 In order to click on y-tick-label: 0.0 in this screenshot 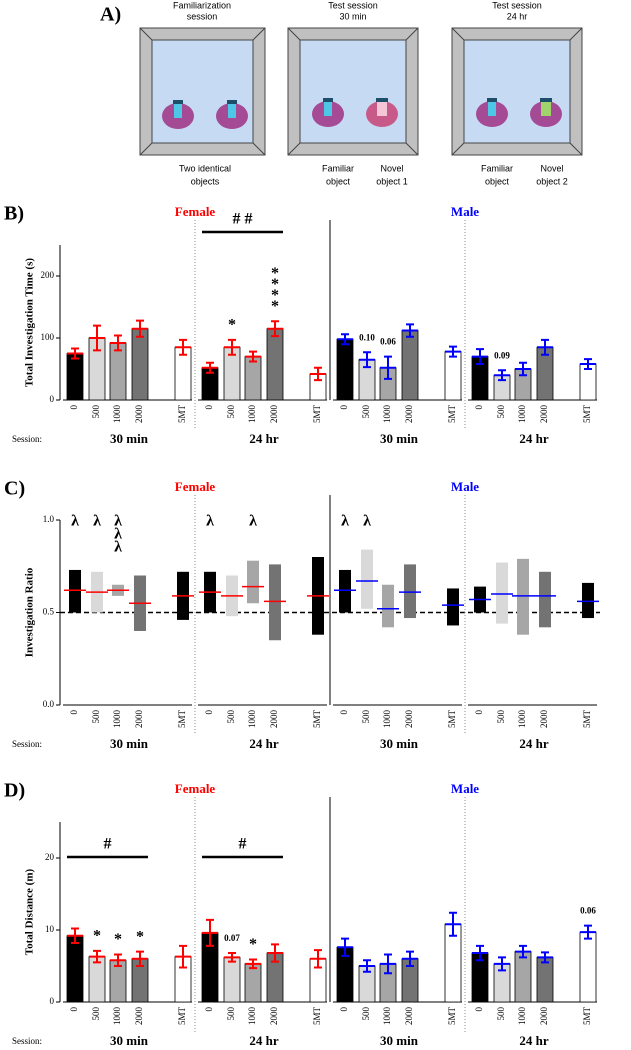, I will do `click(49, 704)`.